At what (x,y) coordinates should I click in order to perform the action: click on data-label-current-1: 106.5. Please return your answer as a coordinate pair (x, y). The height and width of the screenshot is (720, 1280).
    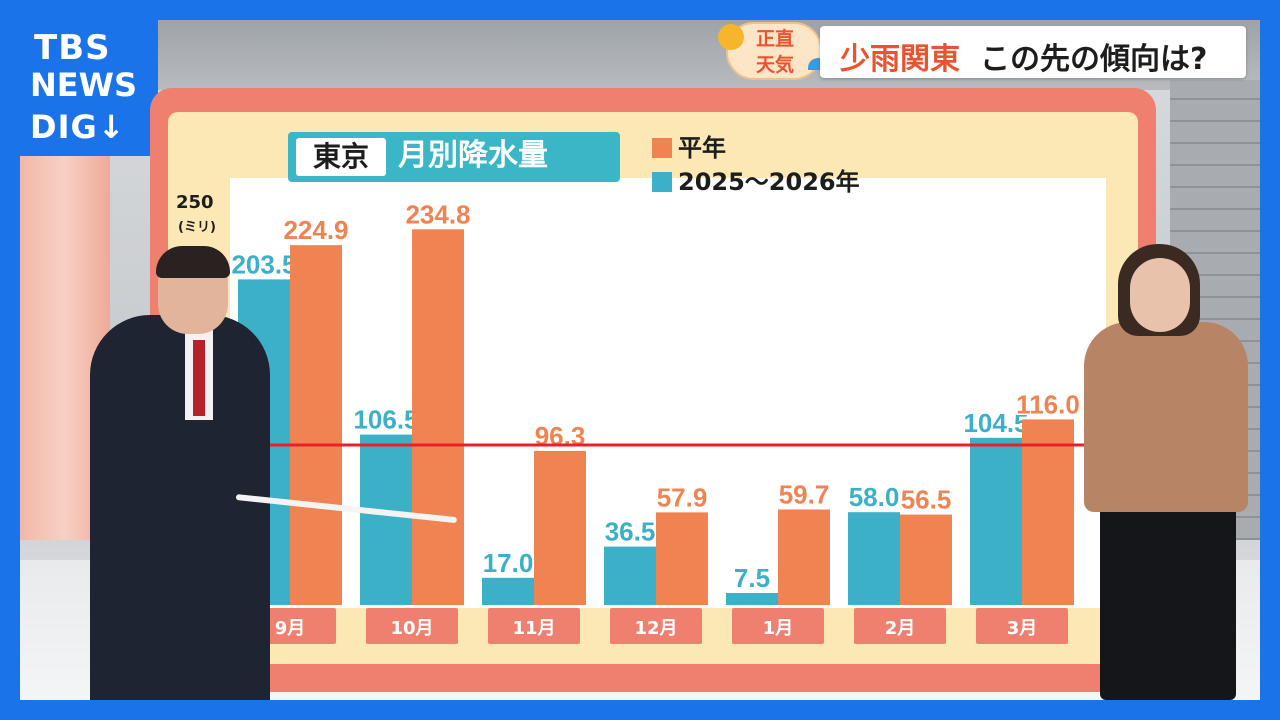
    Looking at the image, I should click on (385, 420).